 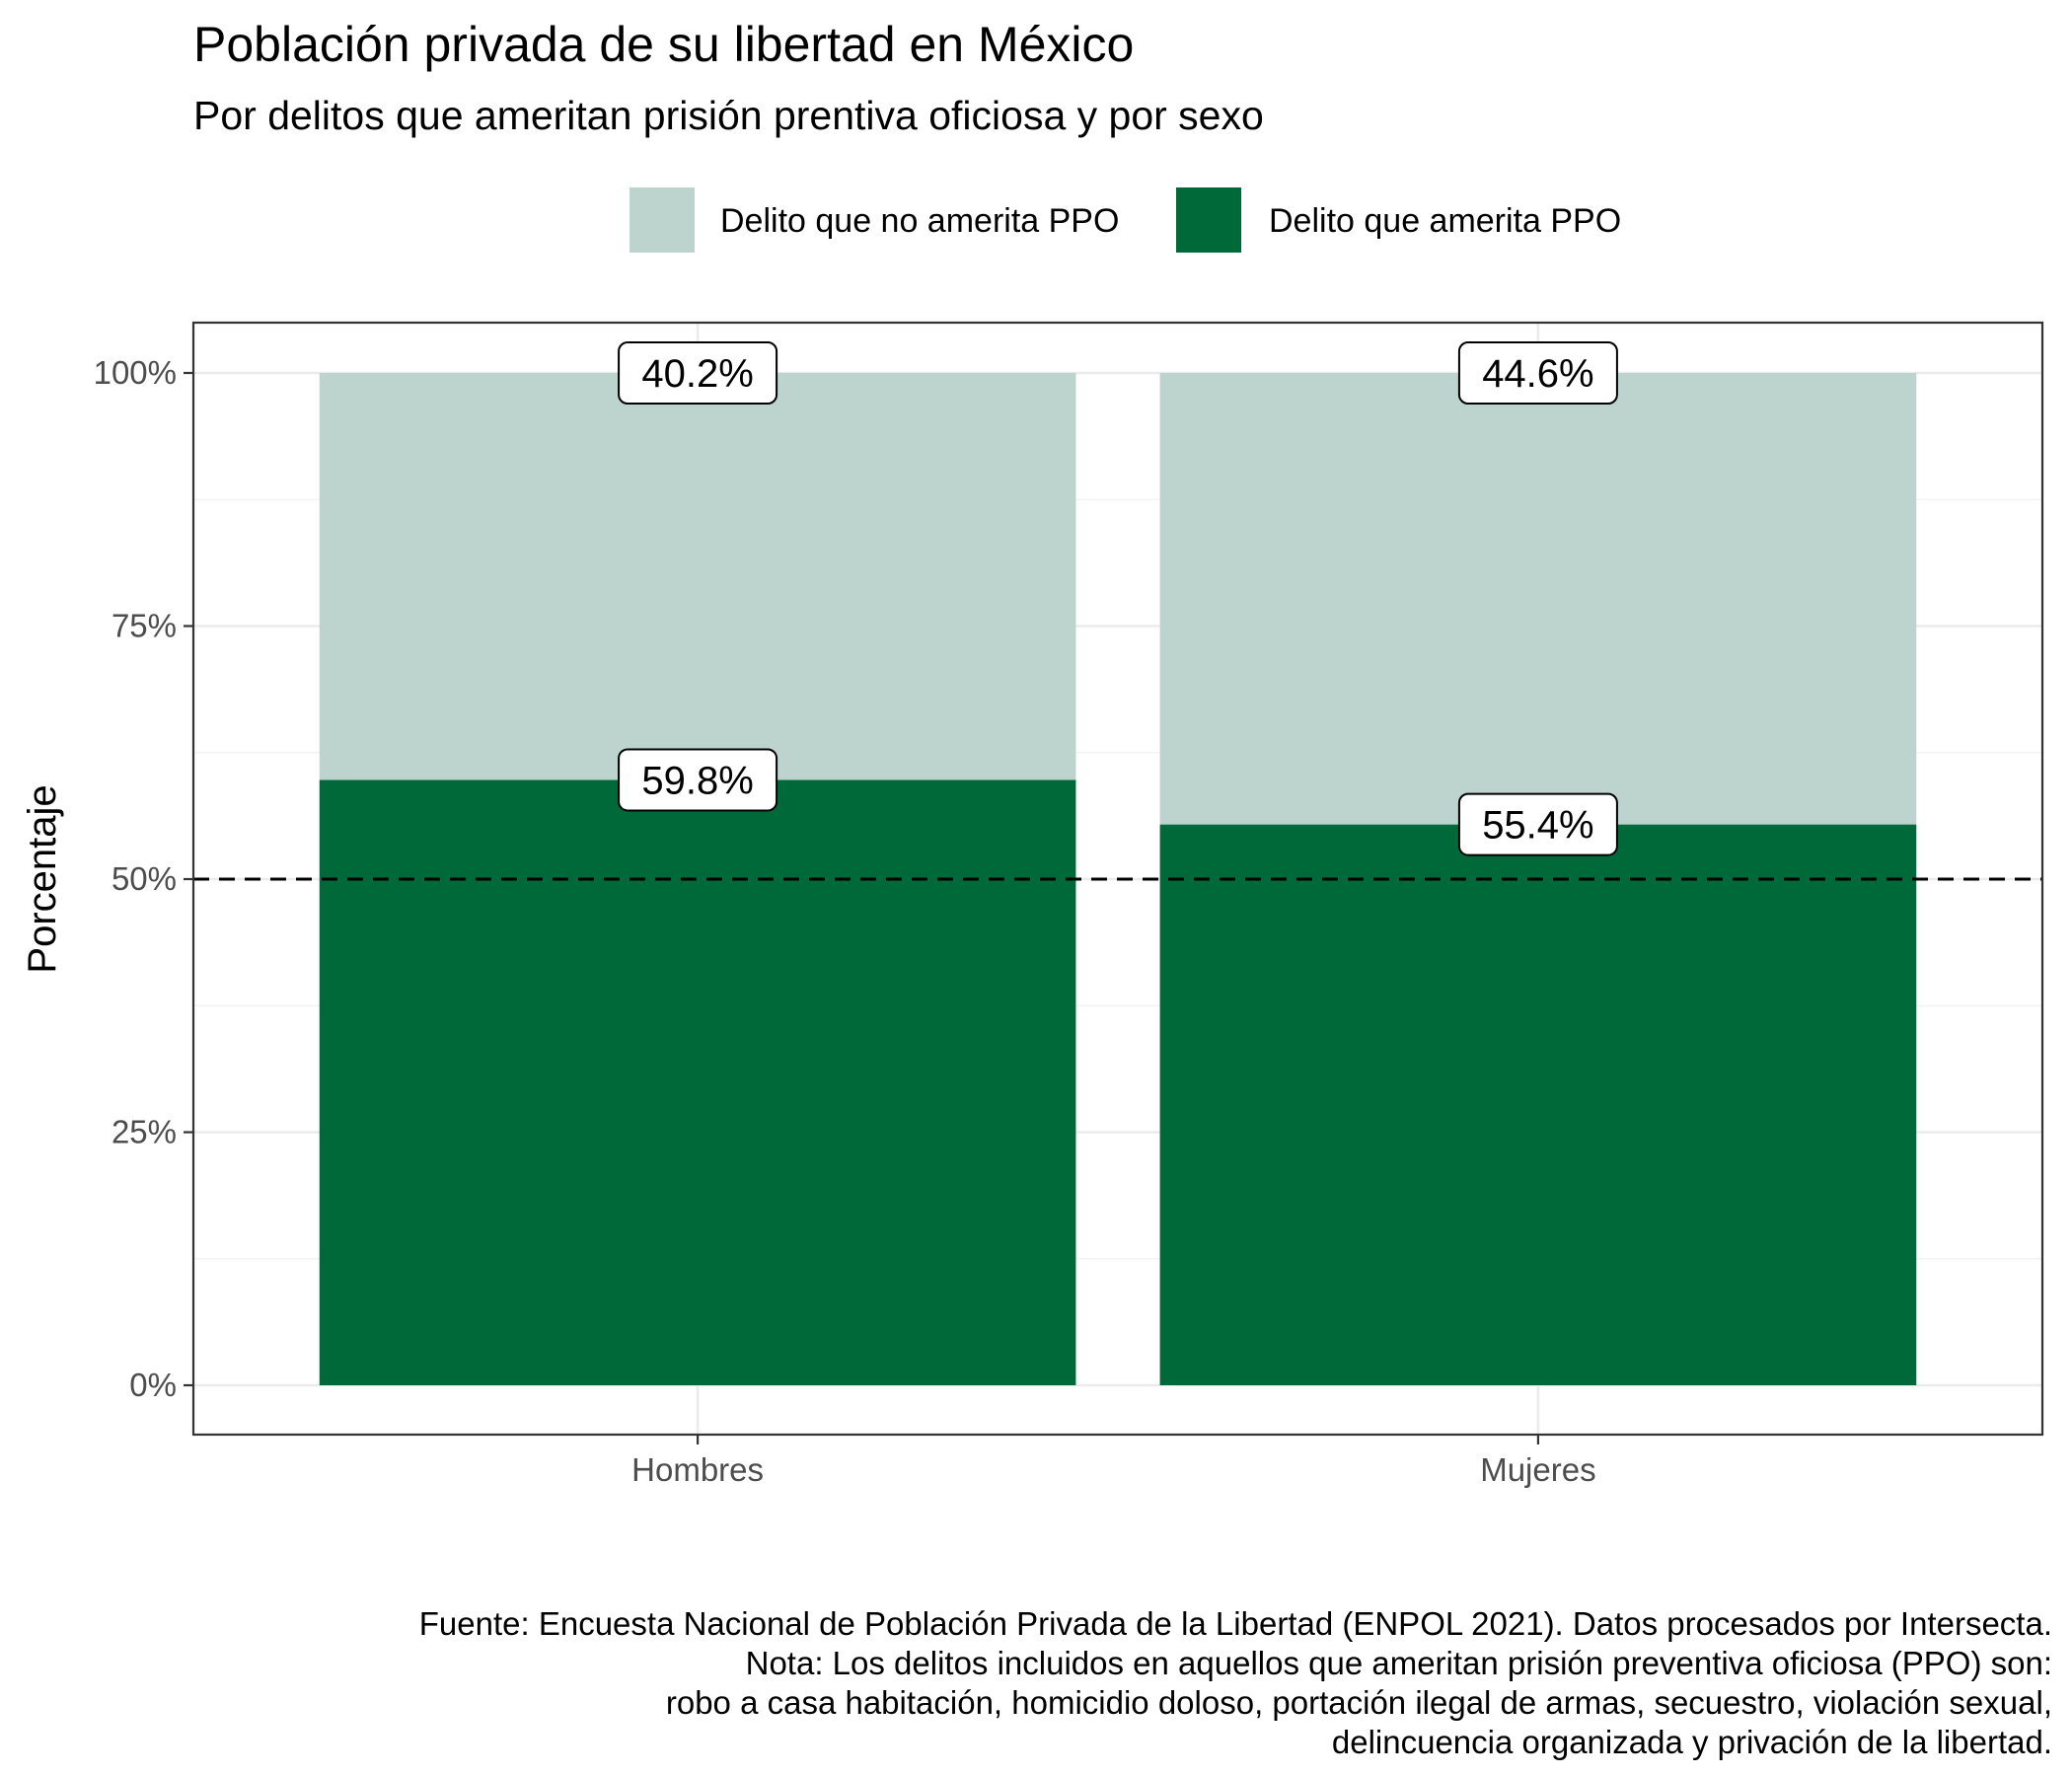 I want to click on data-label-mujeres: 55.4%, so click(x=1537, y=824).